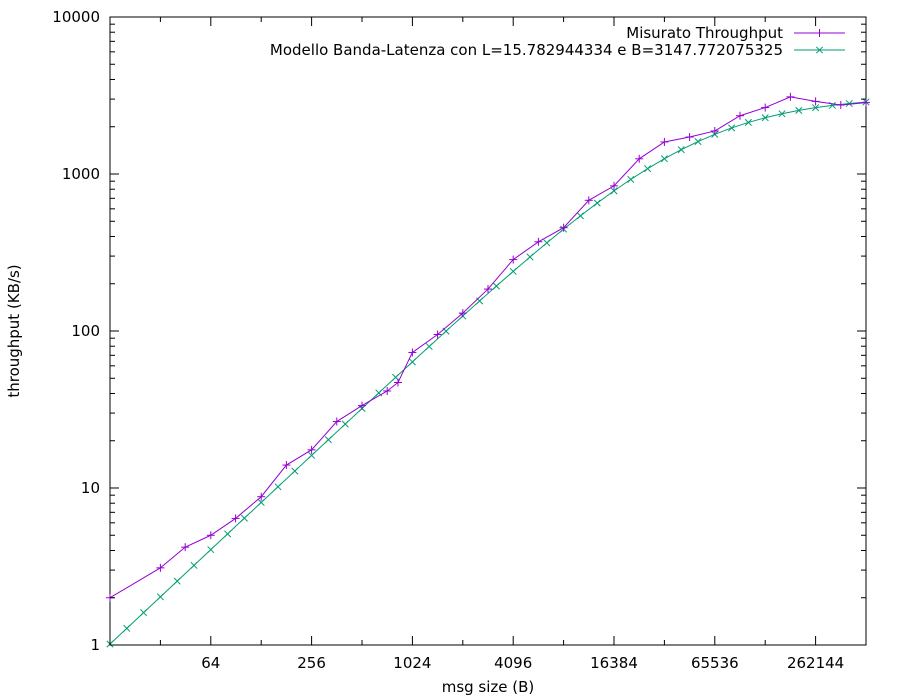  Describe the element at coordinates (85, 331) in the screenshot. I see `y-tick-label: 100` at that location.